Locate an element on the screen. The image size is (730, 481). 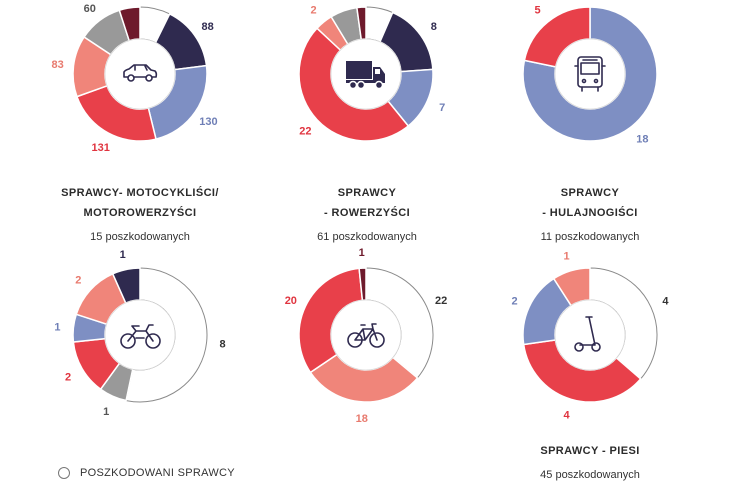
value-label-2-3: 7 is located at coordinates (442, 108).